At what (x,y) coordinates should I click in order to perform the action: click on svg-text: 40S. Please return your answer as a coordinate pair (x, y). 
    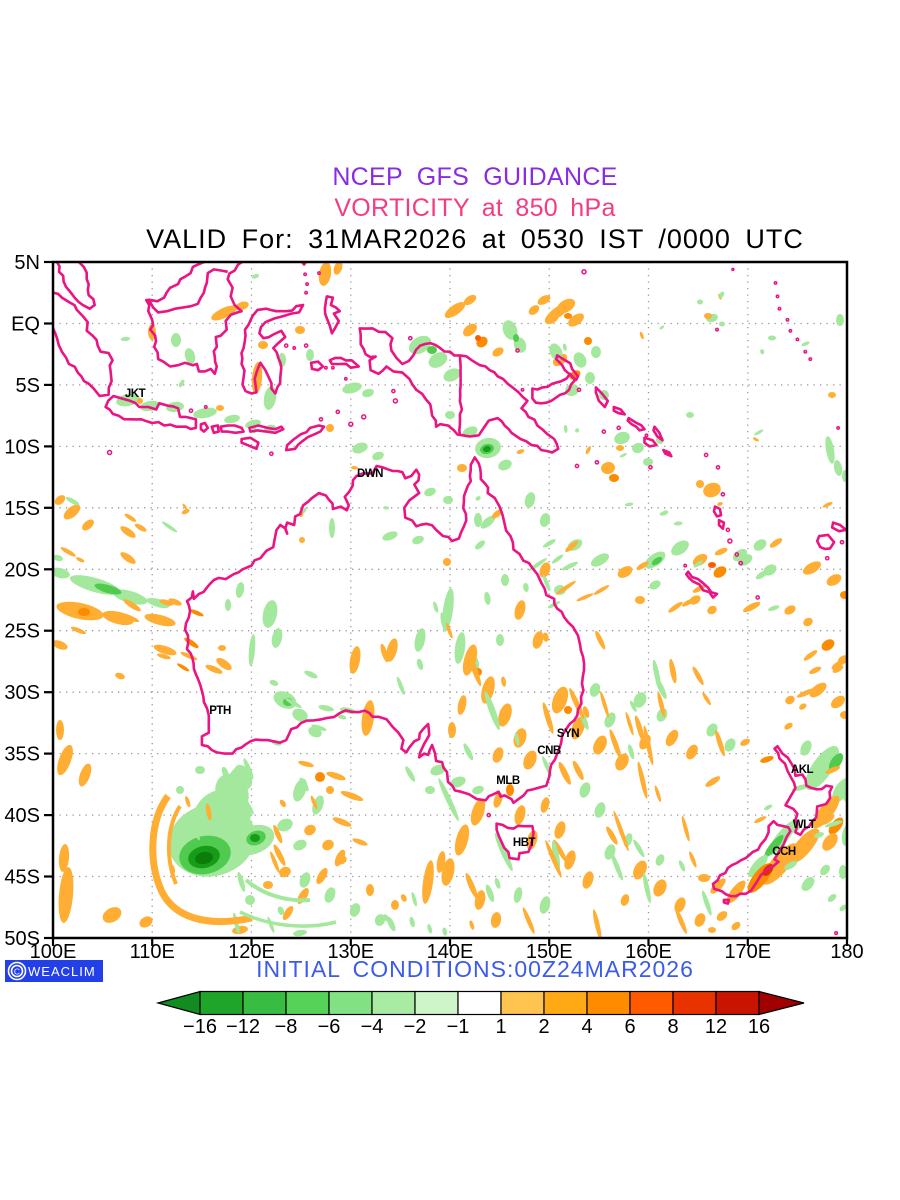
    Looking at the image, I should click on (22, 816).